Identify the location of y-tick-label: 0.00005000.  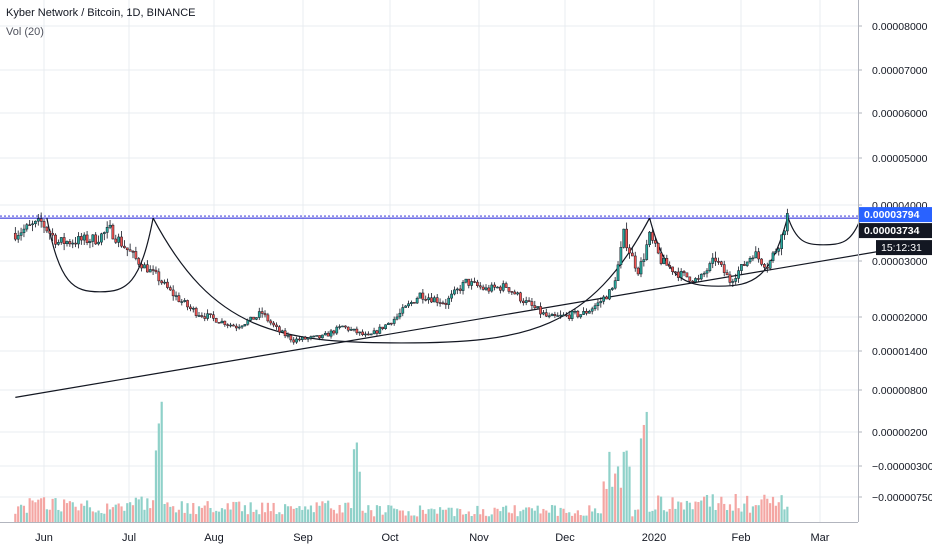
(900, 159).